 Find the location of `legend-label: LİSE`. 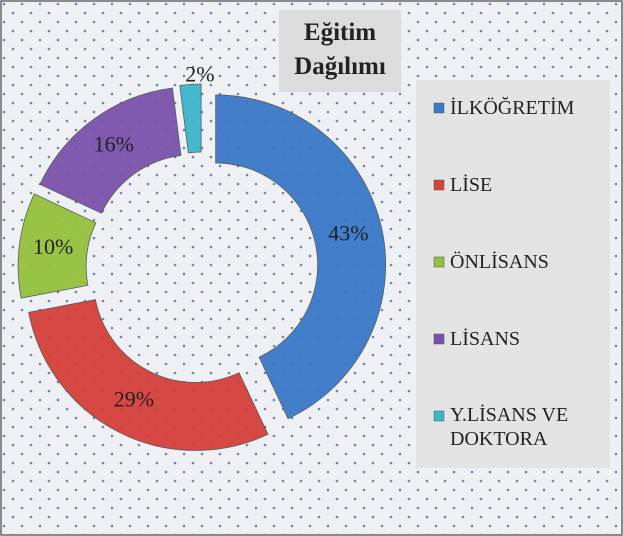

legend-label: LİSE is located at coordinates (471, 184).